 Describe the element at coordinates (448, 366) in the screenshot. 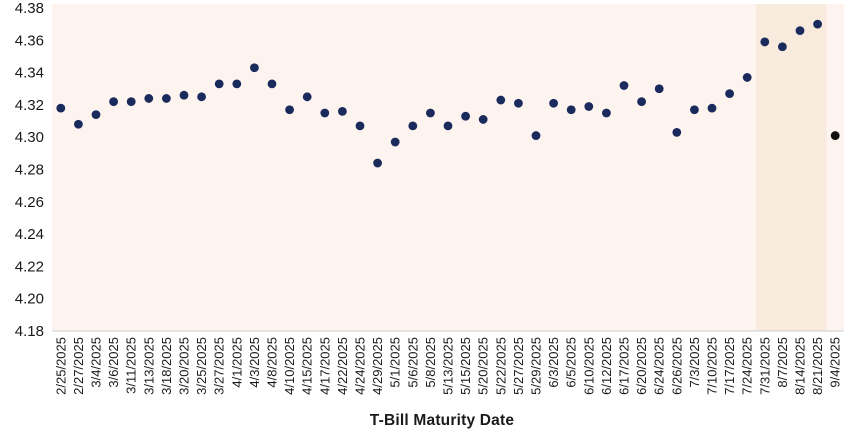

I see `x-tick-label: 5/13/2025` at that location.